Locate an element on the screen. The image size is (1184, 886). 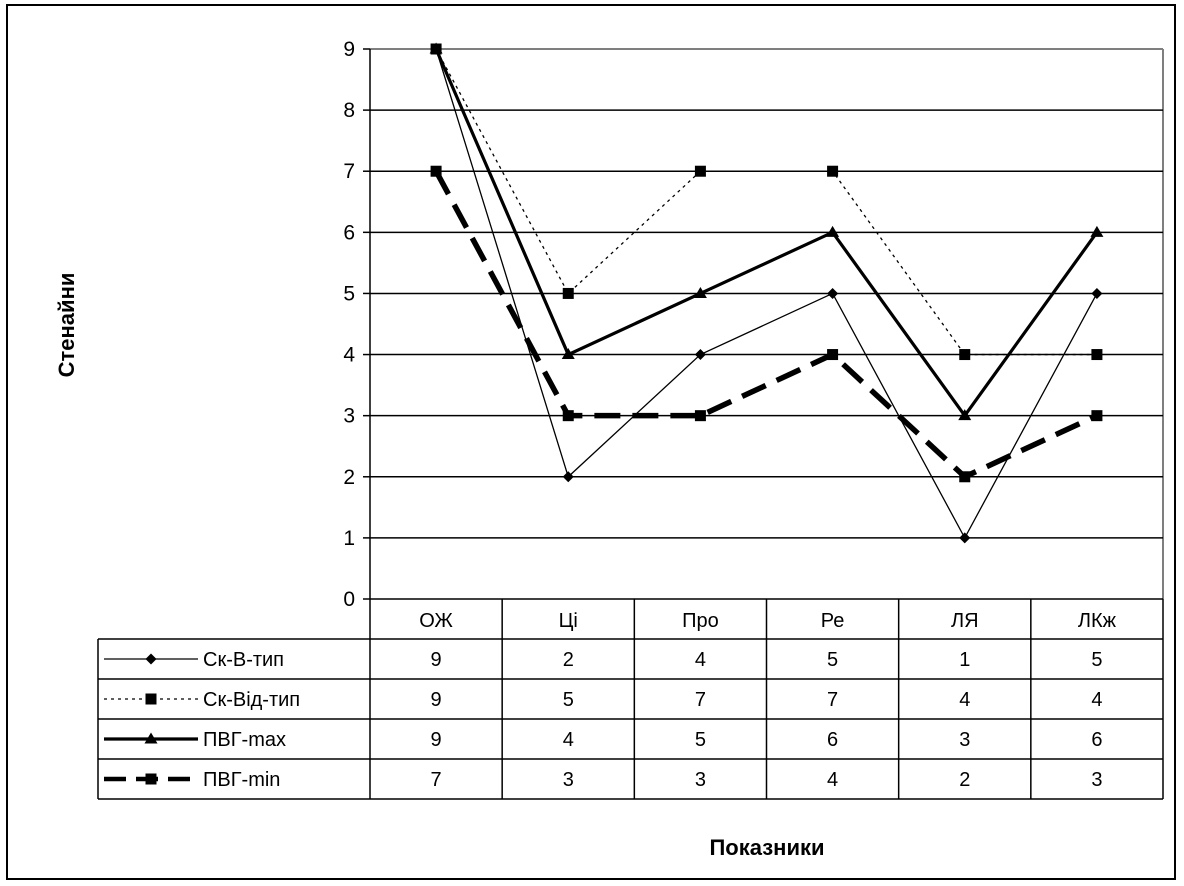
y-tick-label: 9 is located at coordinates (349, 49).